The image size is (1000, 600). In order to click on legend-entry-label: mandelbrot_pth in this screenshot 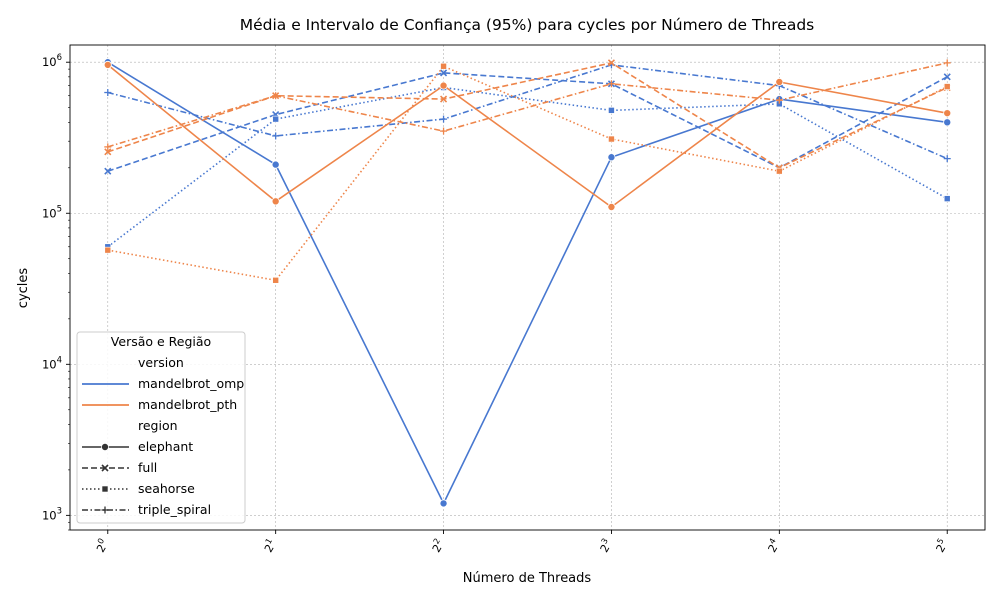, I will do `click(187, 404)`.